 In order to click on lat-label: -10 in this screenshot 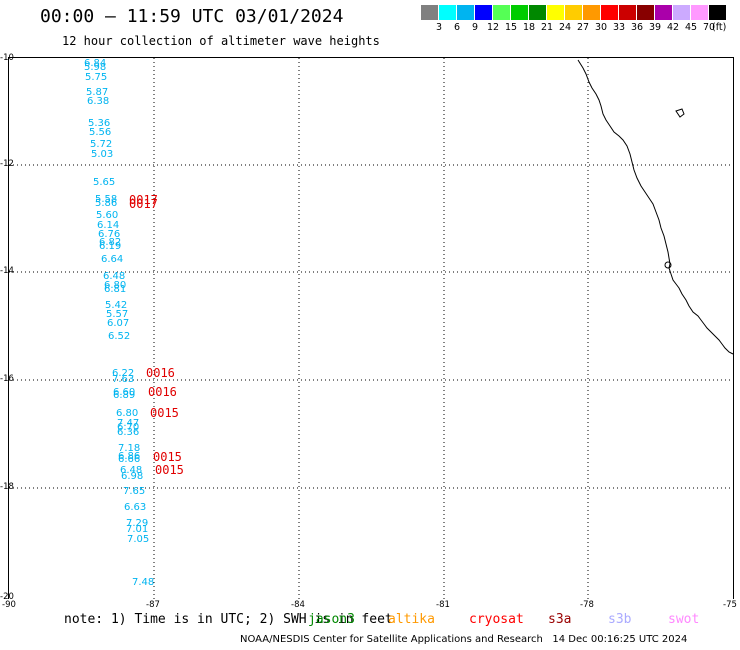, I will do `click(7, 58)`.